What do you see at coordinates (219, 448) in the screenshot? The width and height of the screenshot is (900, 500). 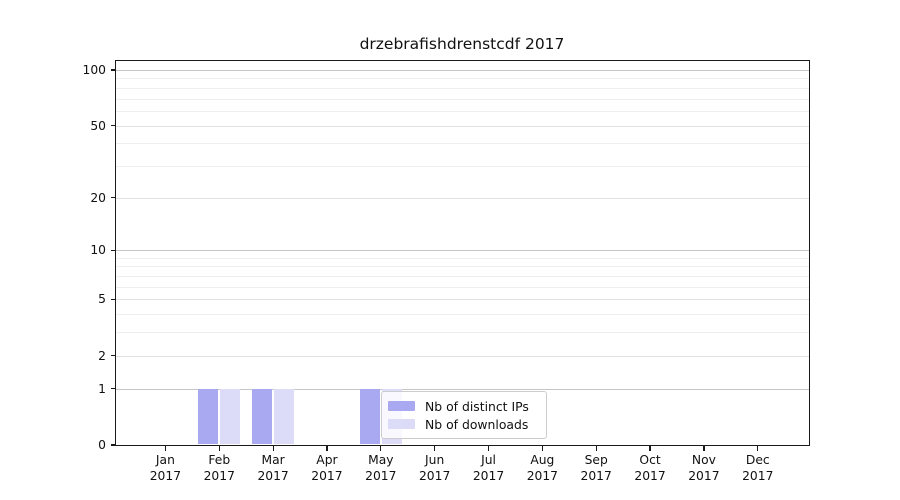 I see `x-tick-mark-feb` at bounding box center [219, 448].